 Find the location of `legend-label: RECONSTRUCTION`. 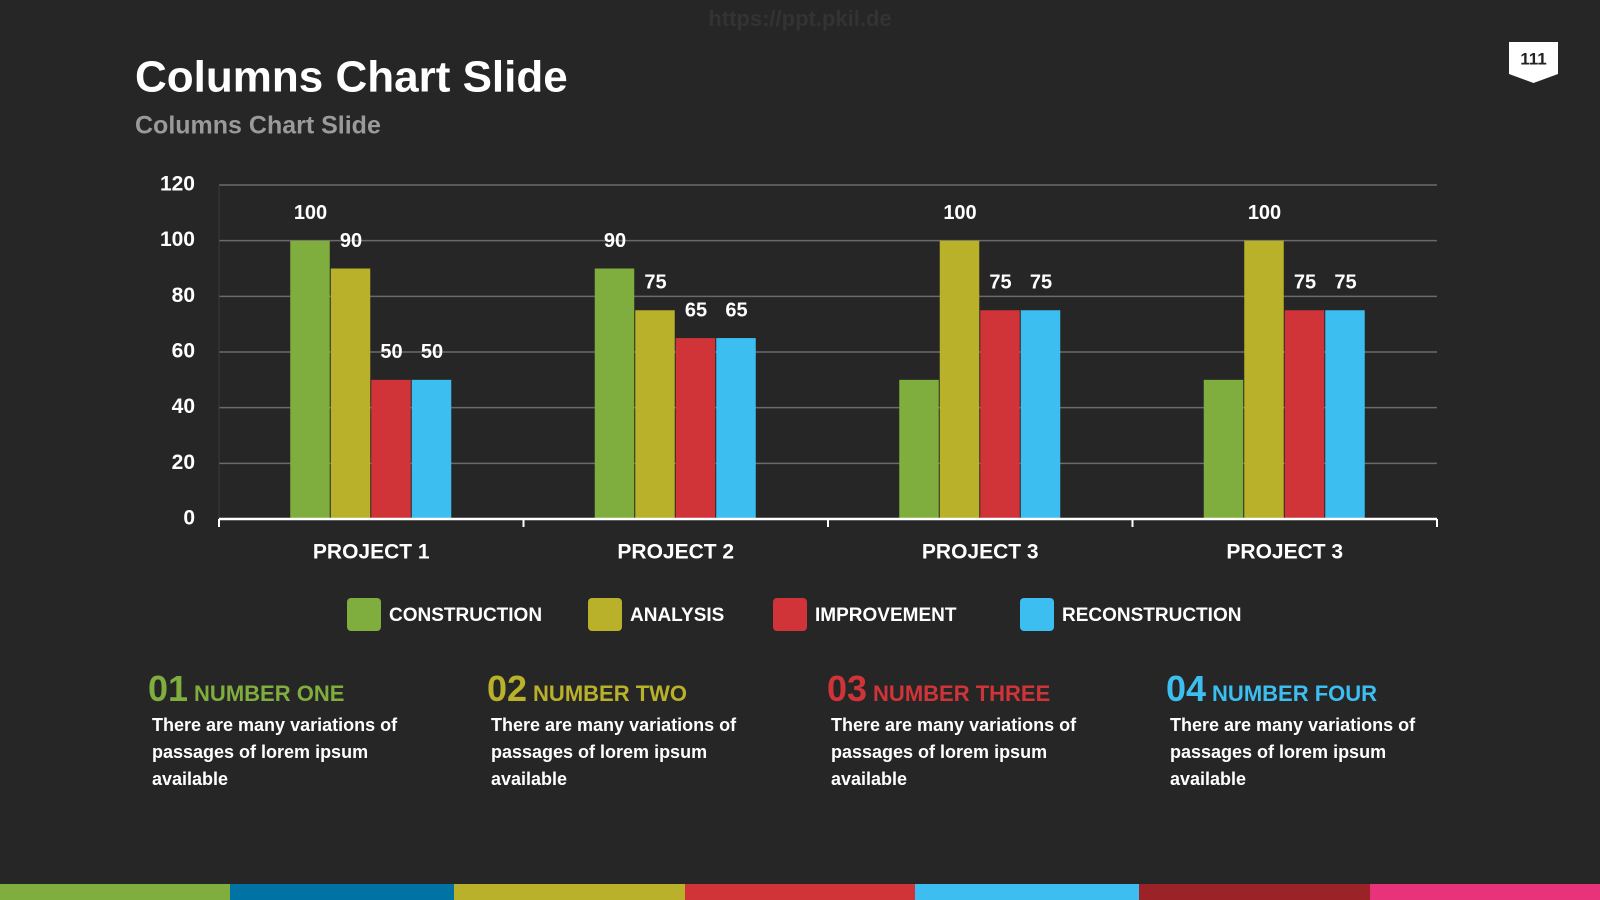

legend-label: RECONSTRUCTION is located at coordinates (1151, 615).